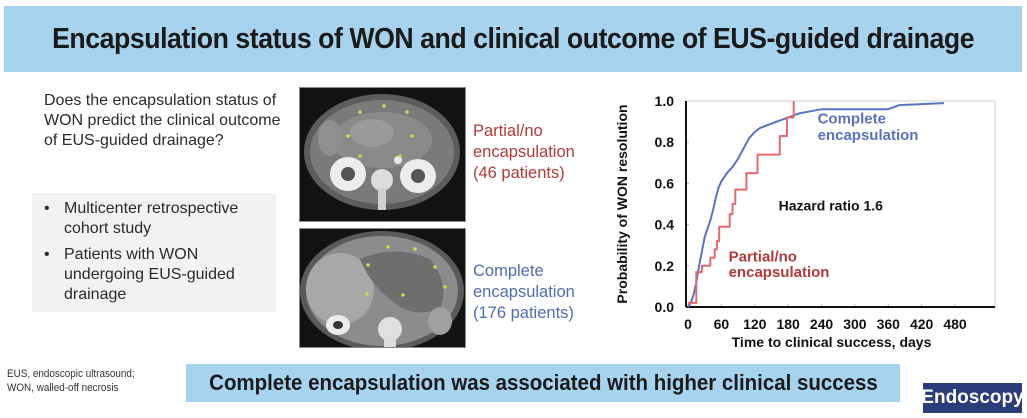 The height and width of the screenshot is (418, 1027). I want to click on x-tick-label: 480, so click(955, 324).